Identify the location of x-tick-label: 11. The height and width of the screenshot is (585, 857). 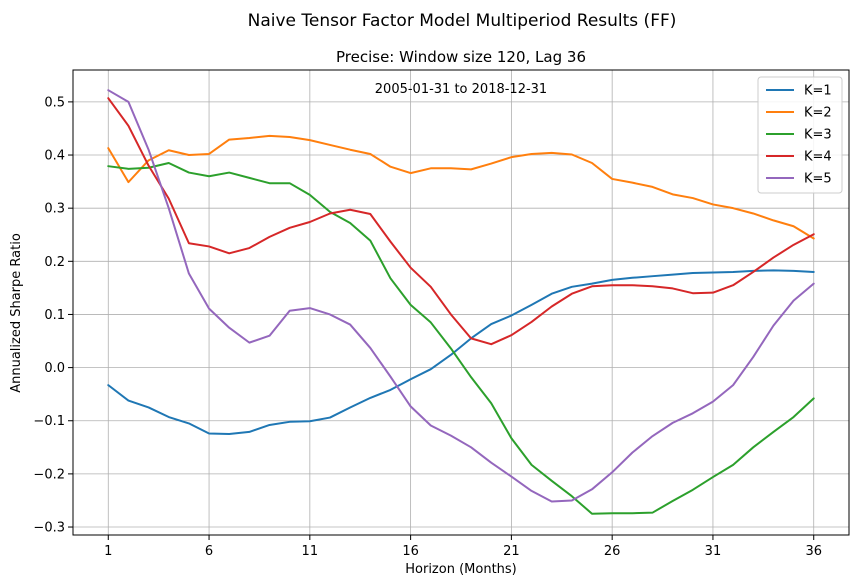
(310, 551).